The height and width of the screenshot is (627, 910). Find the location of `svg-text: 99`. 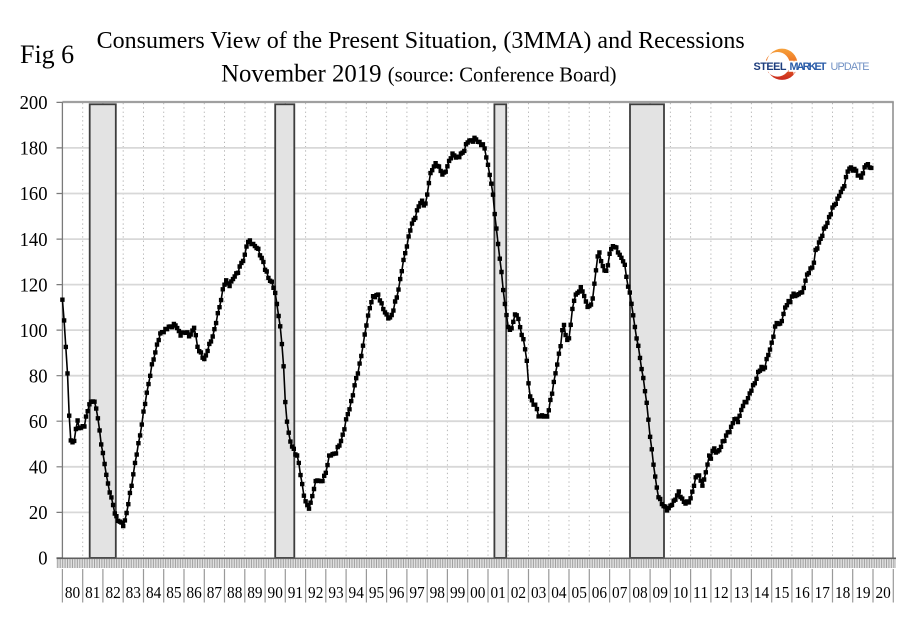

svg-text: 99 is located at coordinates (457, 592).